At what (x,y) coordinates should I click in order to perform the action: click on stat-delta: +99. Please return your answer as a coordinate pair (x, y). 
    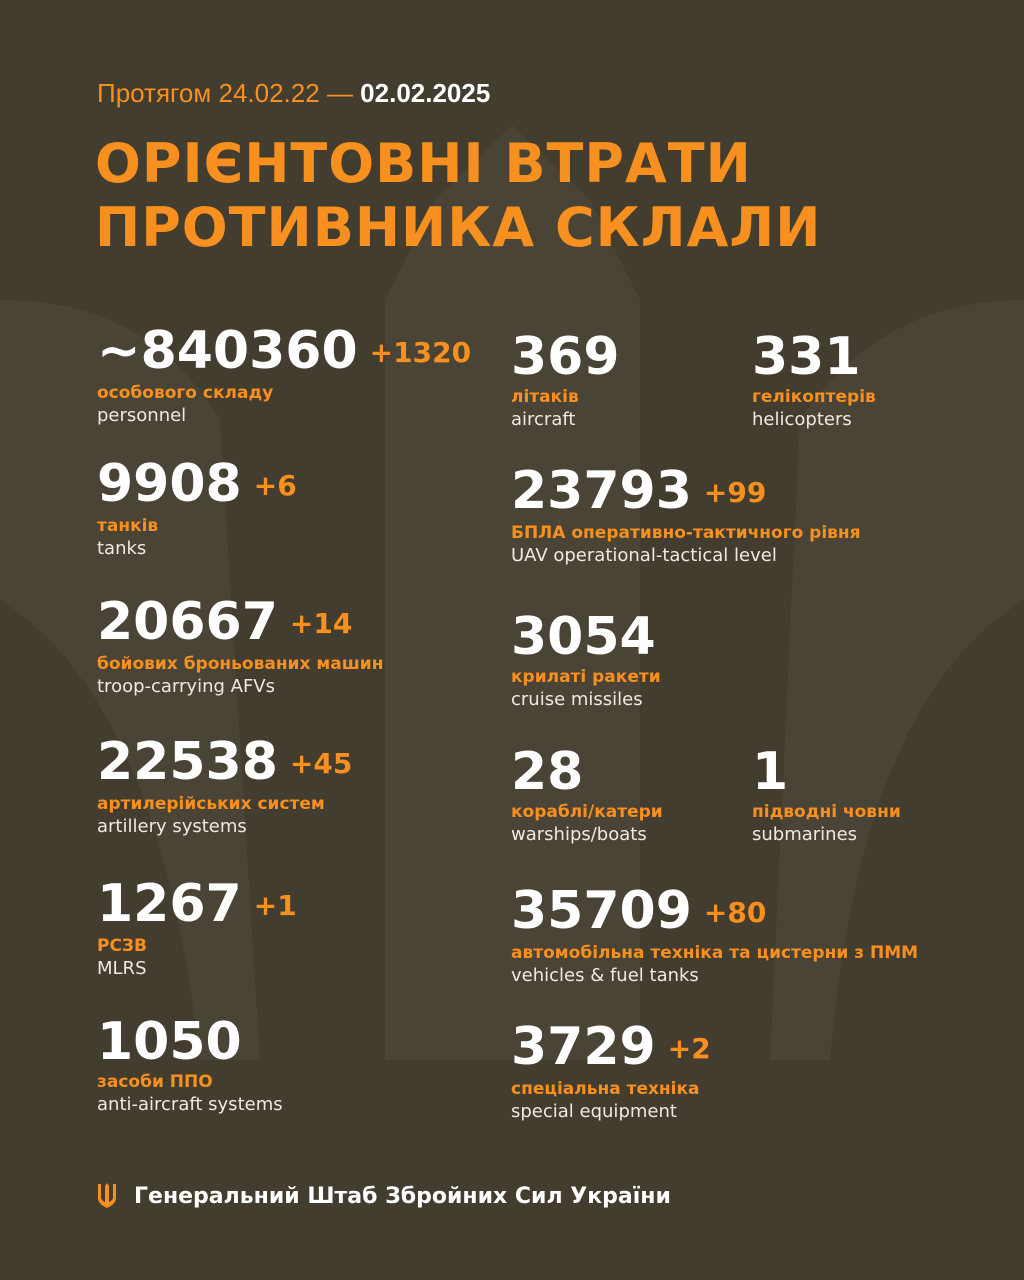
    Looking at the image, I should click on (735, 492).